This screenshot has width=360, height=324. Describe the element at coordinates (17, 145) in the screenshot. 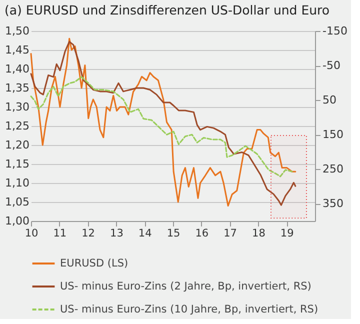

I see `y-tick-label: 1,20` at that location.